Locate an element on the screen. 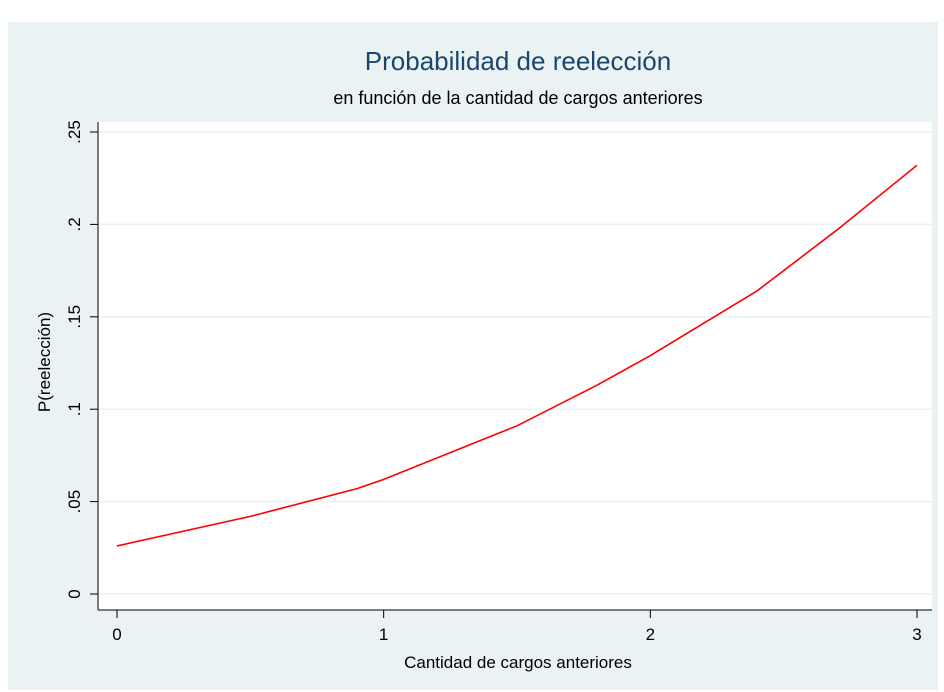  y-tick-label: .1 is located at coordinates (74, 409).